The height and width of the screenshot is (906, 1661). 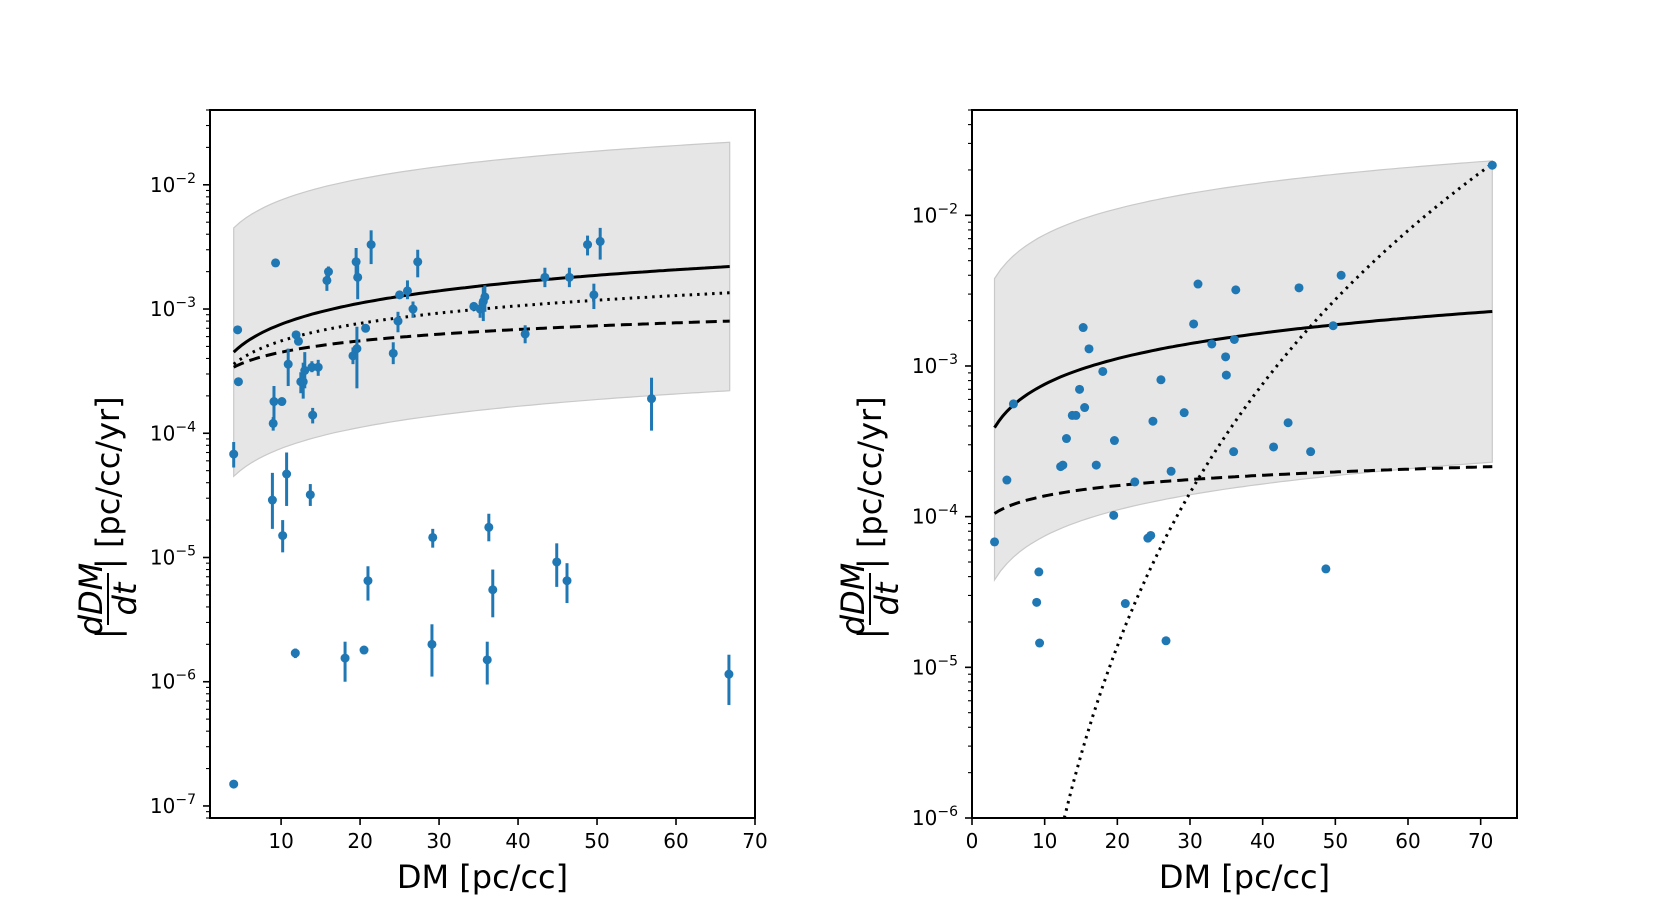 I want to click on left-x-ticks: 10 20 30 40 50 60 70, so click(x=518, y=835).